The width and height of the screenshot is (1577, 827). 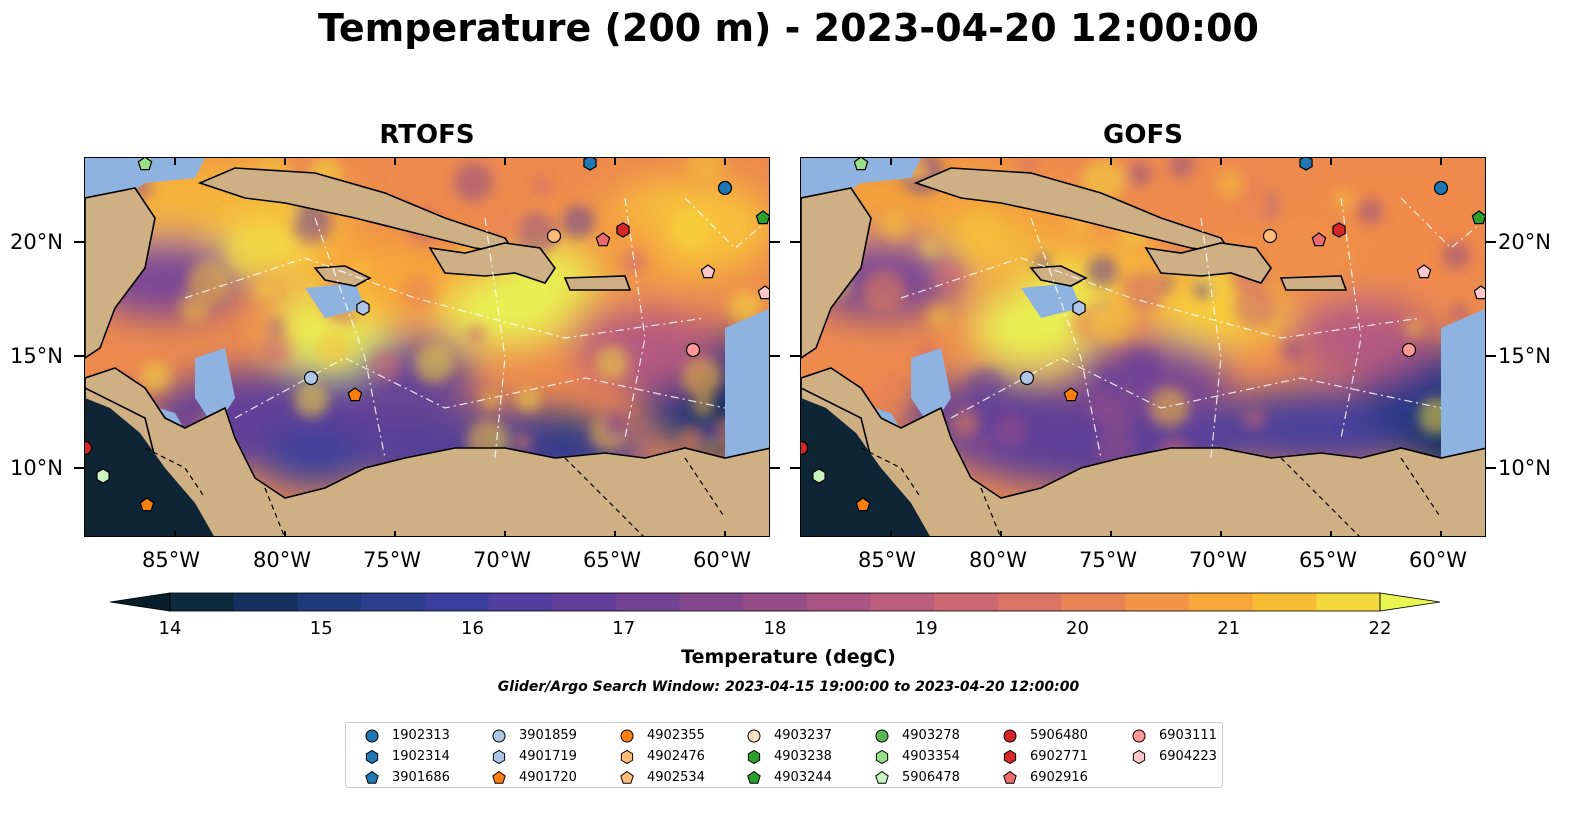 What do you see at coordinates (170, 628) in the screenshot?
I see `colorbar-tick-label: 14` at bounding box center [170, 628].